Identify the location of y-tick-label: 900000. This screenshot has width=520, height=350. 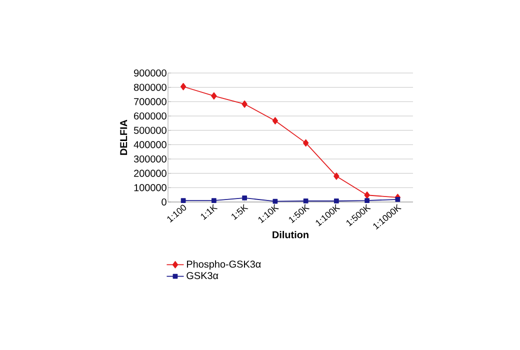
(150, 73).